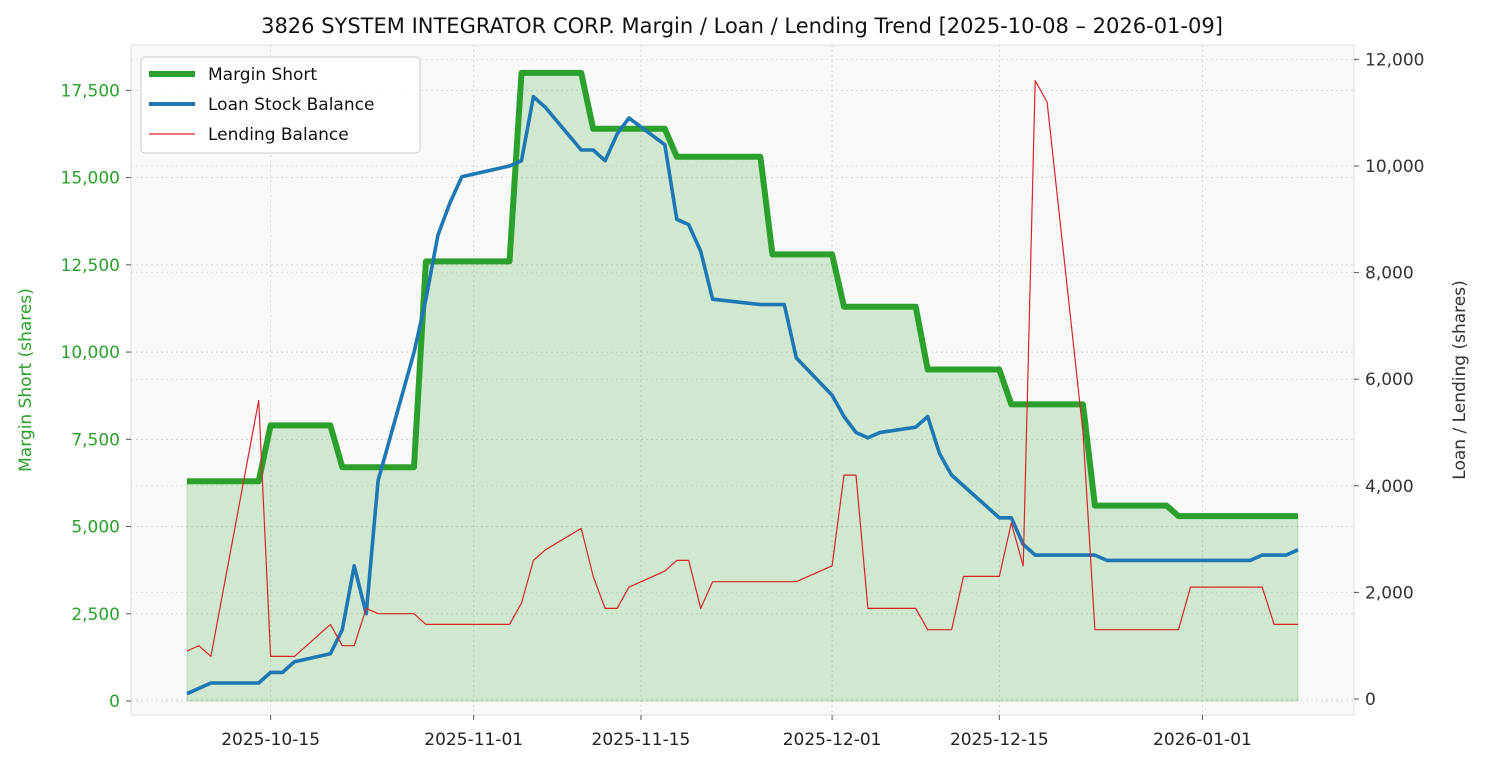 This screenshot has width=1485, height=765. Describe the element at coordinates (1389, 274) in the screenshot. I see `y-right-tick-label: 8,000` at that location.